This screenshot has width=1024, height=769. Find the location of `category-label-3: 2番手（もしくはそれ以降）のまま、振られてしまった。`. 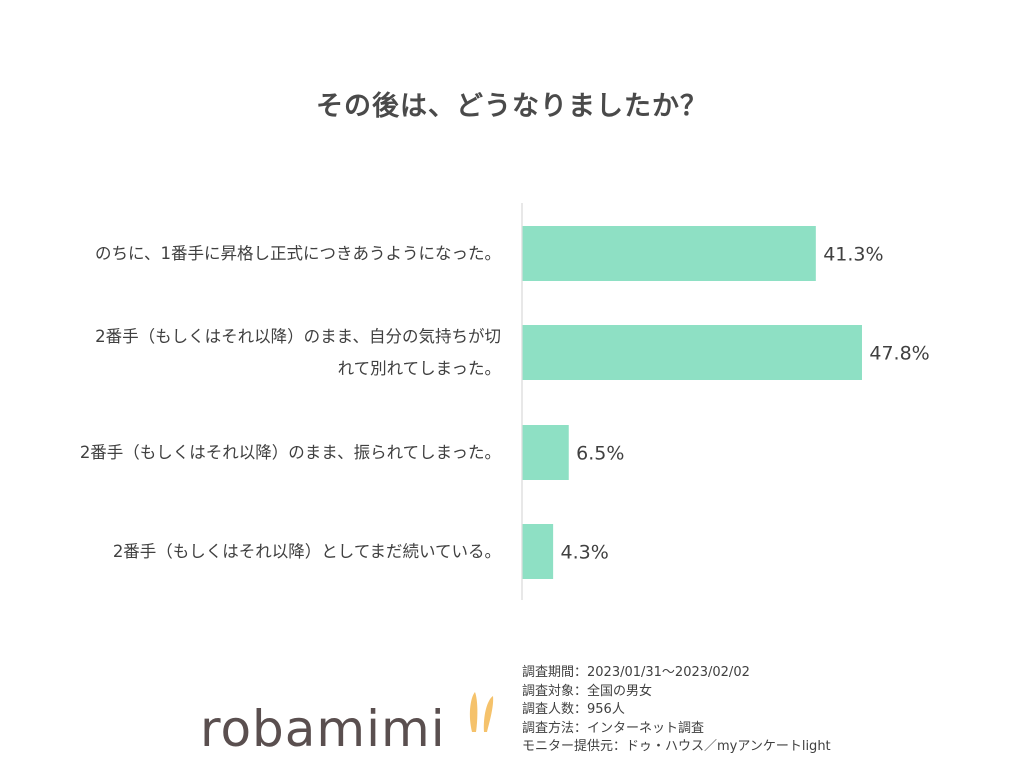

category-label-3: 2番手（もしくはそれ以降）のまま、振られてしまった。 is located at coordinates (266, 453).